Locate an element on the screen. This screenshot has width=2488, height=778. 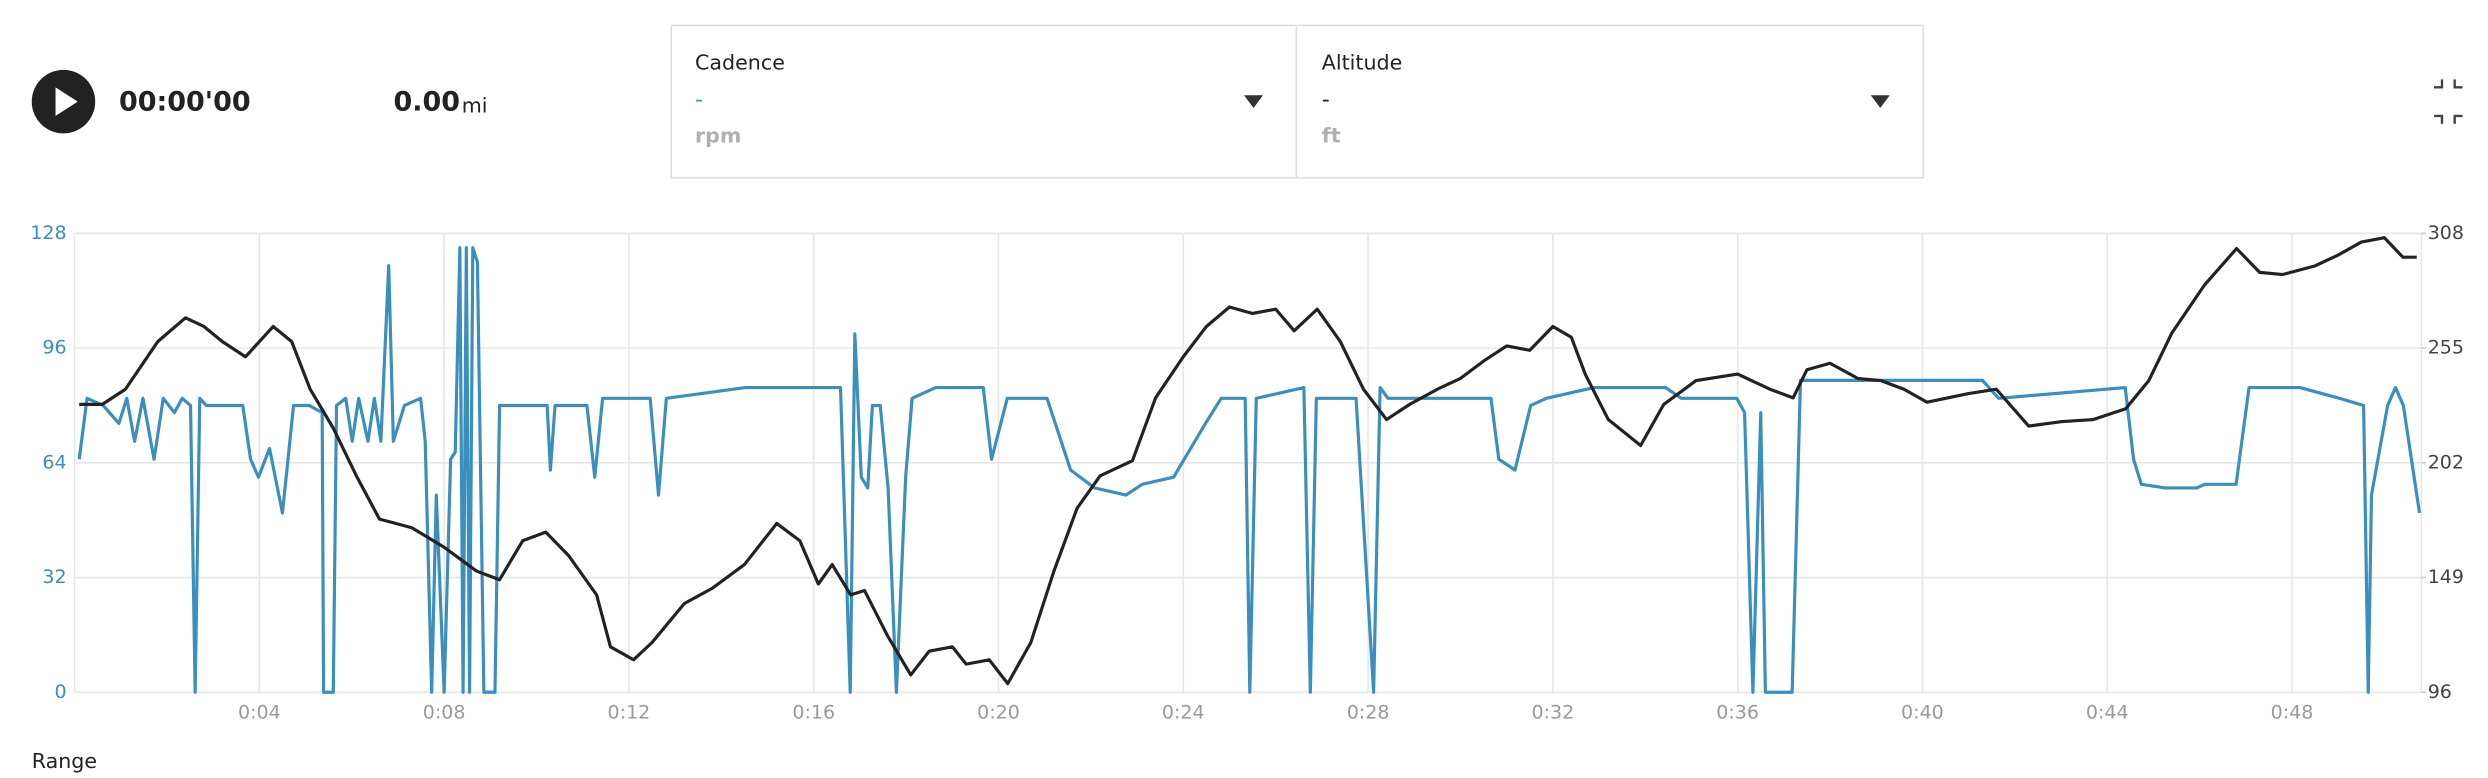
play-icon is located at coordinates (66, 101).